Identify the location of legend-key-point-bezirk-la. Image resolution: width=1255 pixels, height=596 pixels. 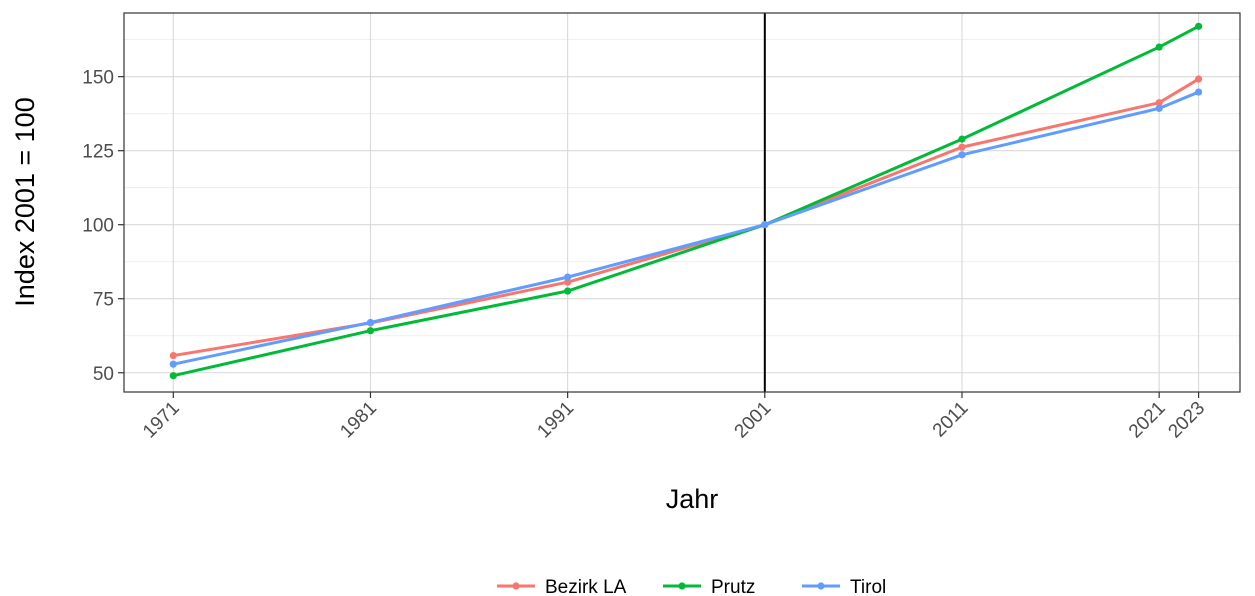
(516, 586).